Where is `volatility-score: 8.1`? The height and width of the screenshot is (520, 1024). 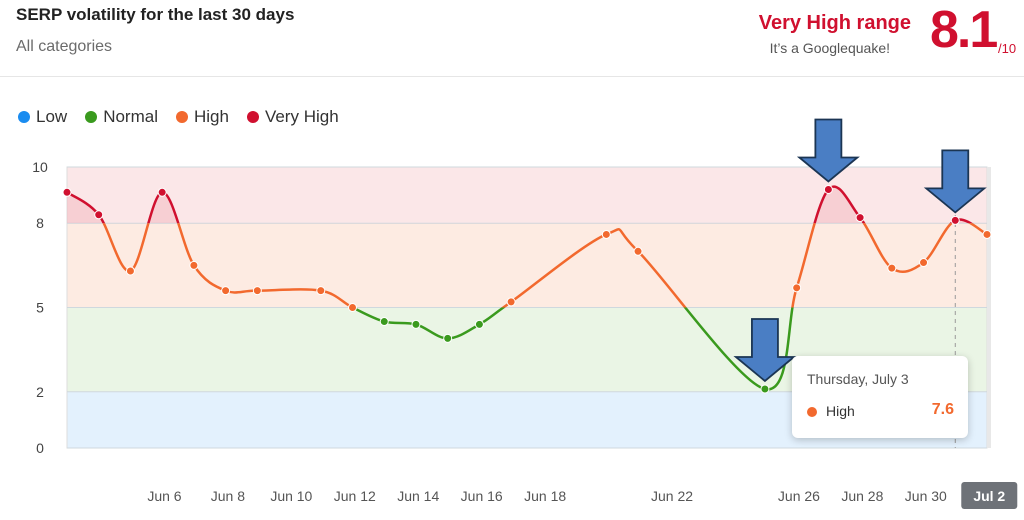 volatility-score: 8.1 is located at coordinates (964, 30).